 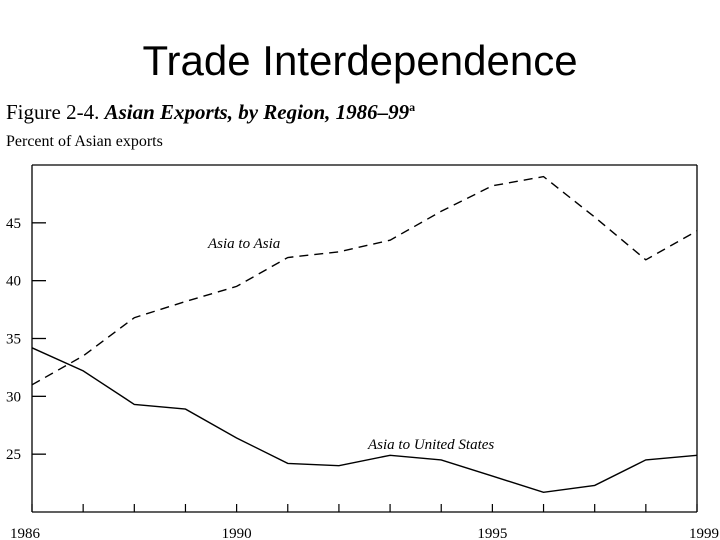 What do you see at coordinates (492, 533) in the screenshot?
I see `x-tick-label-1995: 1995` at bounding box center [492, 533].